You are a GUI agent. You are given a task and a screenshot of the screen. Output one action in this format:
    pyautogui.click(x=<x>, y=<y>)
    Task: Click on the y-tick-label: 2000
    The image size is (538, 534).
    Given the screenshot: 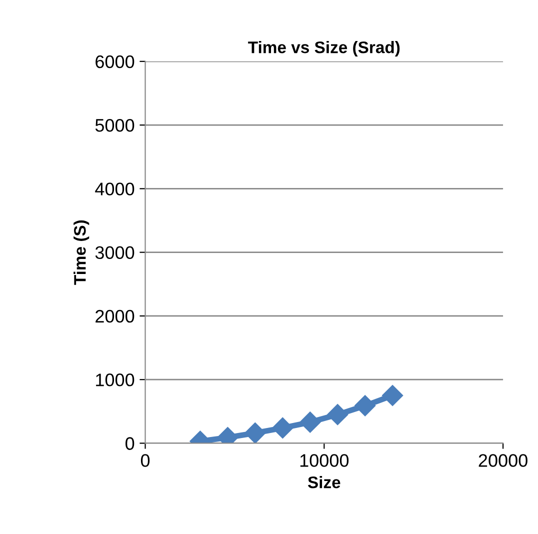 What is the action you would take?
    pyautogui.click(x=115, y=316)
    